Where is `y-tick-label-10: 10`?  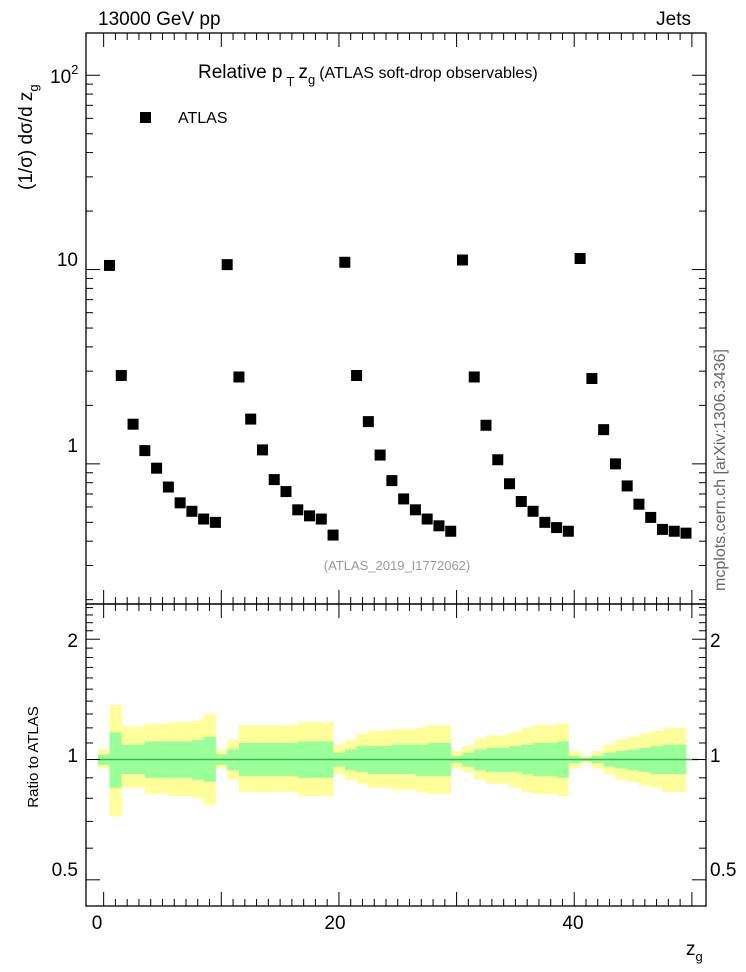 y-tick-label-10: 10 is located at coordinates (67, 260).